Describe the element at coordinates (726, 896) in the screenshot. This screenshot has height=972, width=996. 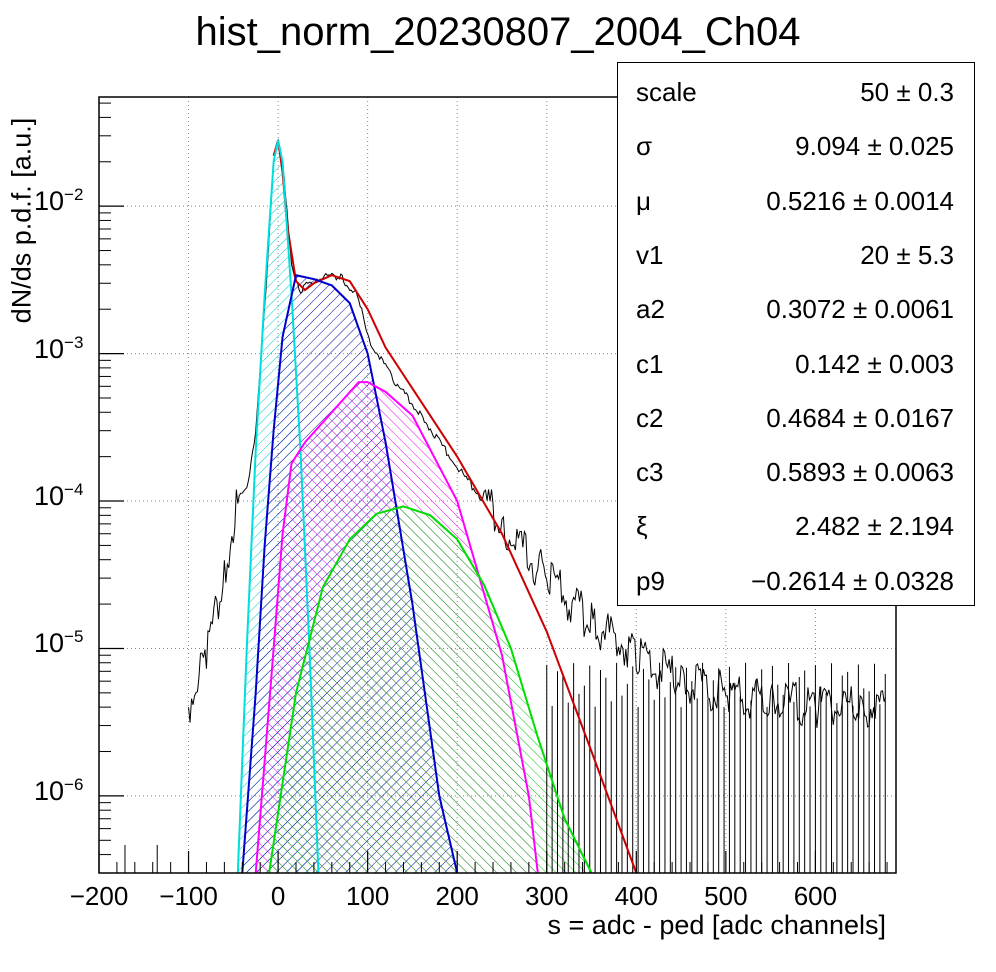
I see `x-tick-label: 500` at that location.